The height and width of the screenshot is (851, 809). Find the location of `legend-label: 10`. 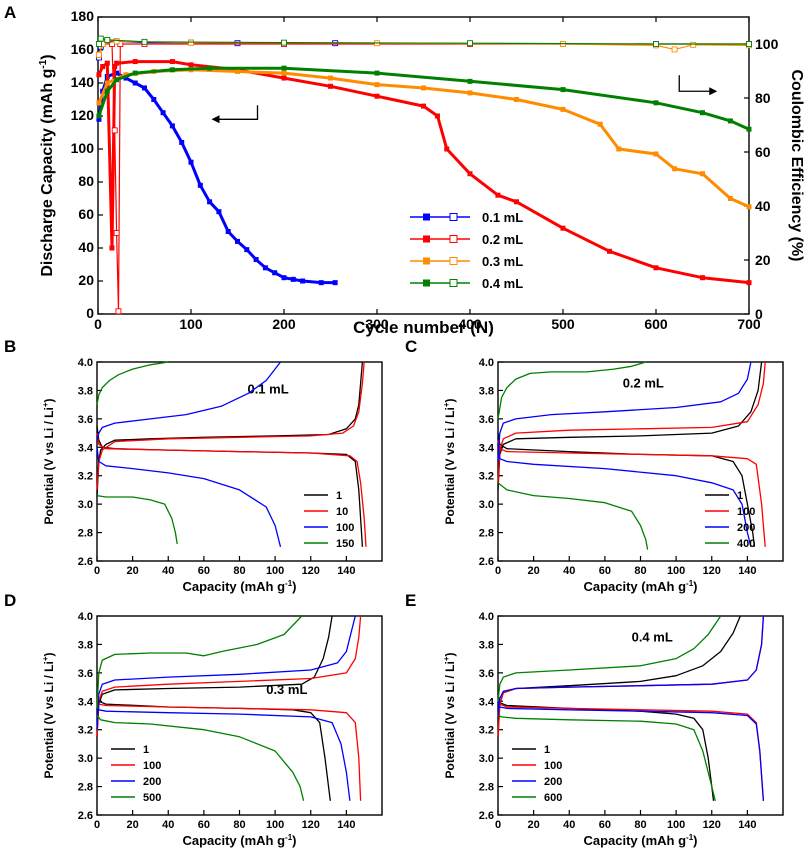

legend-label: 10 is located at coordinates (342, 512).